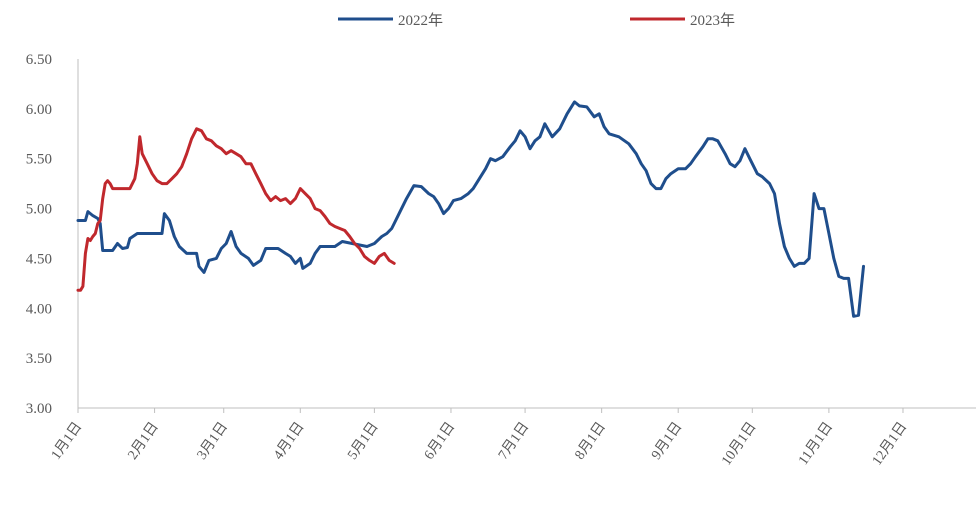 Image resolution: width=976 pixels, height=507 pixels. What do you see at coordinates (39, 160) in the screenshot?
I see `y-tick-label: 5.50` at bounding box center [39, 160].